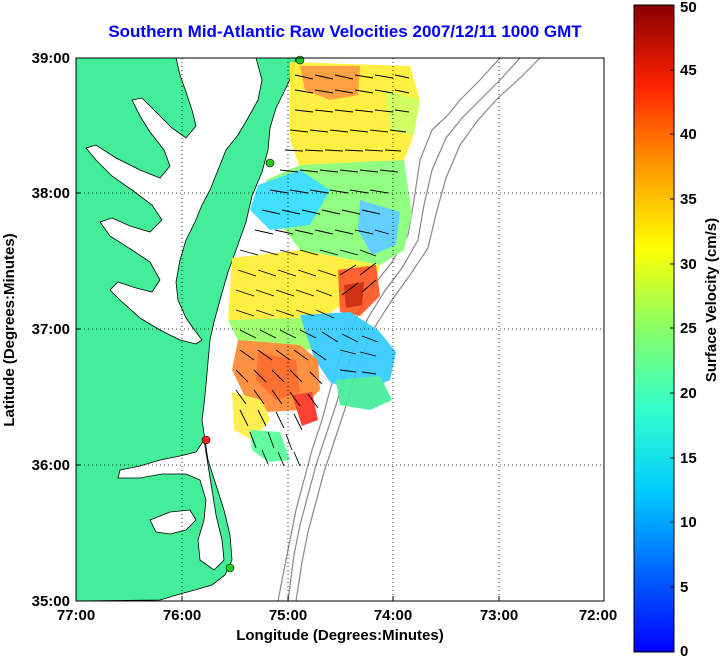  Describe the element at coordinates (598, 615) in the screenshot. I see `x-tick-label: 72:00` at that location.